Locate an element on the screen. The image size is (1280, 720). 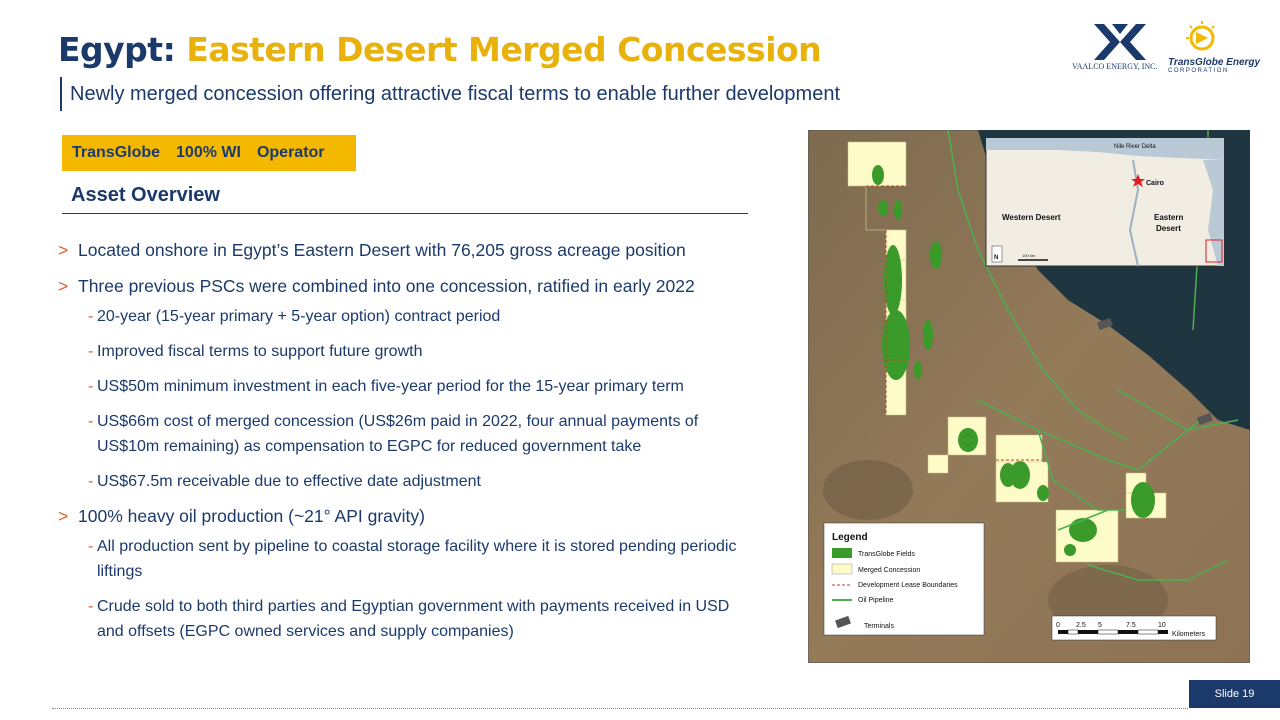
subtitle-accent-bar is located at coordinates (61, 94).